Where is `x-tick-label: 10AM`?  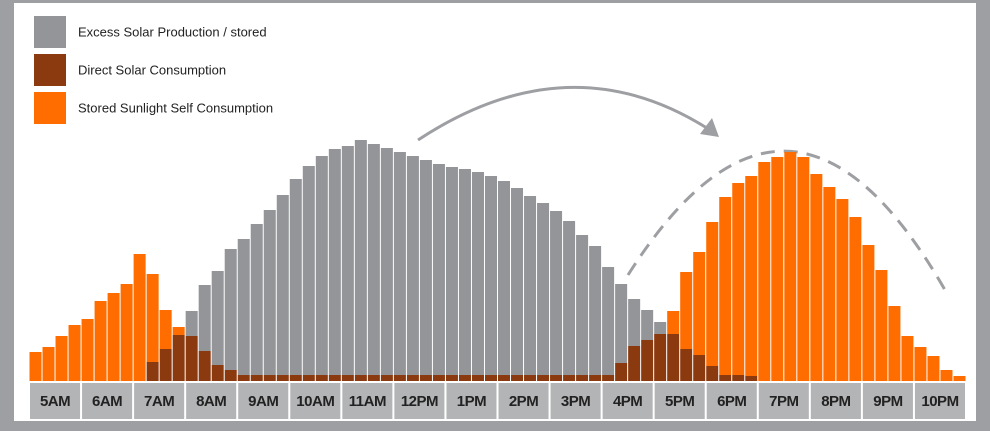 x-tick-label: 10AM is located at coordinates (315, 401).